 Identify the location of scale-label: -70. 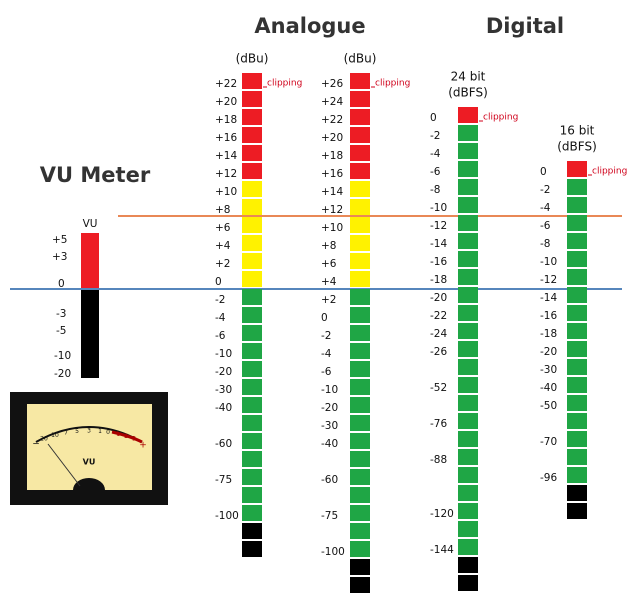
(548, 442).